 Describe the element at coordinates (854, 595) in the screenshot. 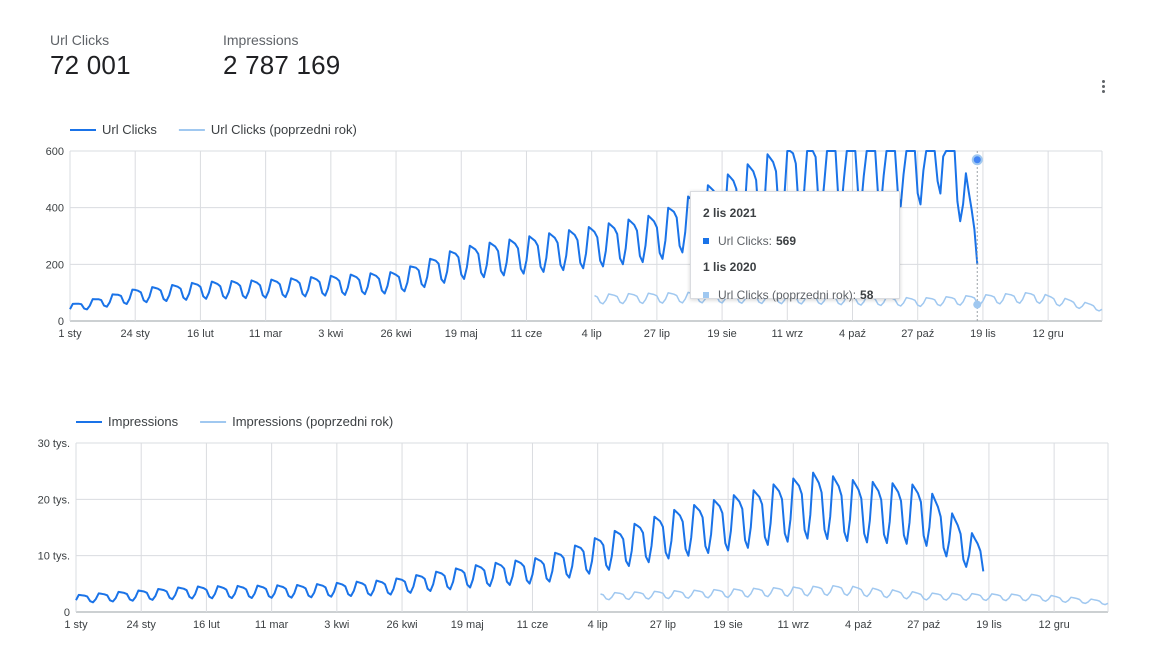

I see `series-line-previous` at that location.